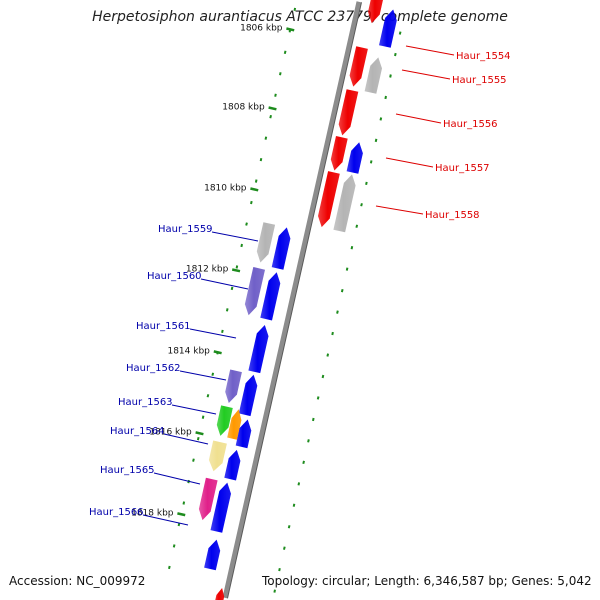  I want to click on gene-label: Haur_1559, so click(185, 229).